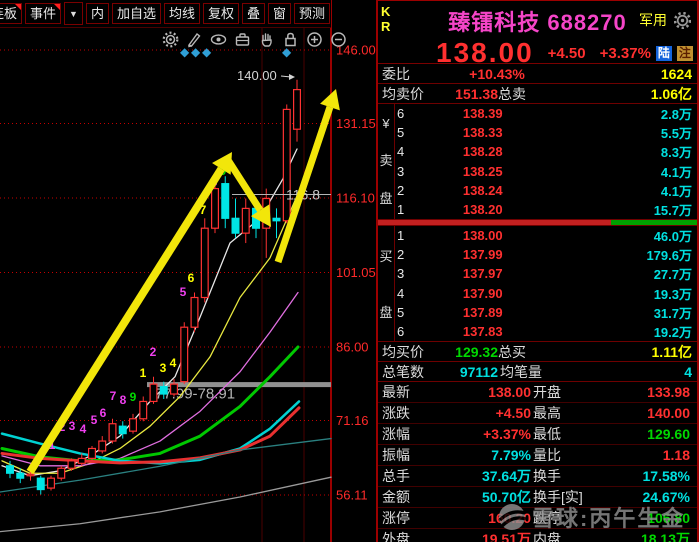 The height and width of the screenshot is (542, 699). I want to click on limit-up-count-mark: 4, so click(83, 429).